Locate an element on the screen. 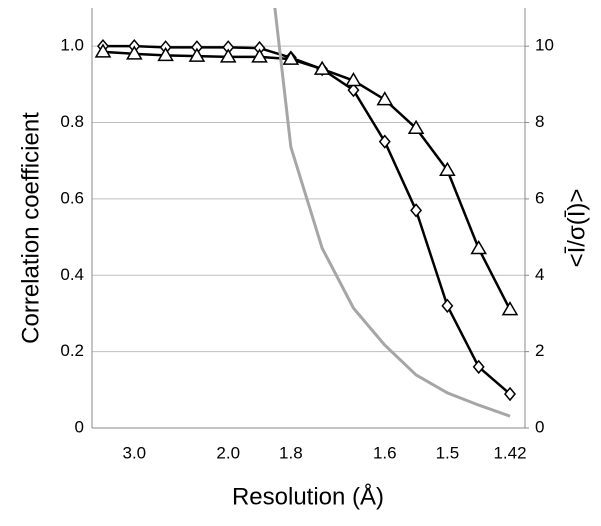 This screenshot has height=526, width=601. x-tick-label: 1.42 is located at coordinates (509, 452).